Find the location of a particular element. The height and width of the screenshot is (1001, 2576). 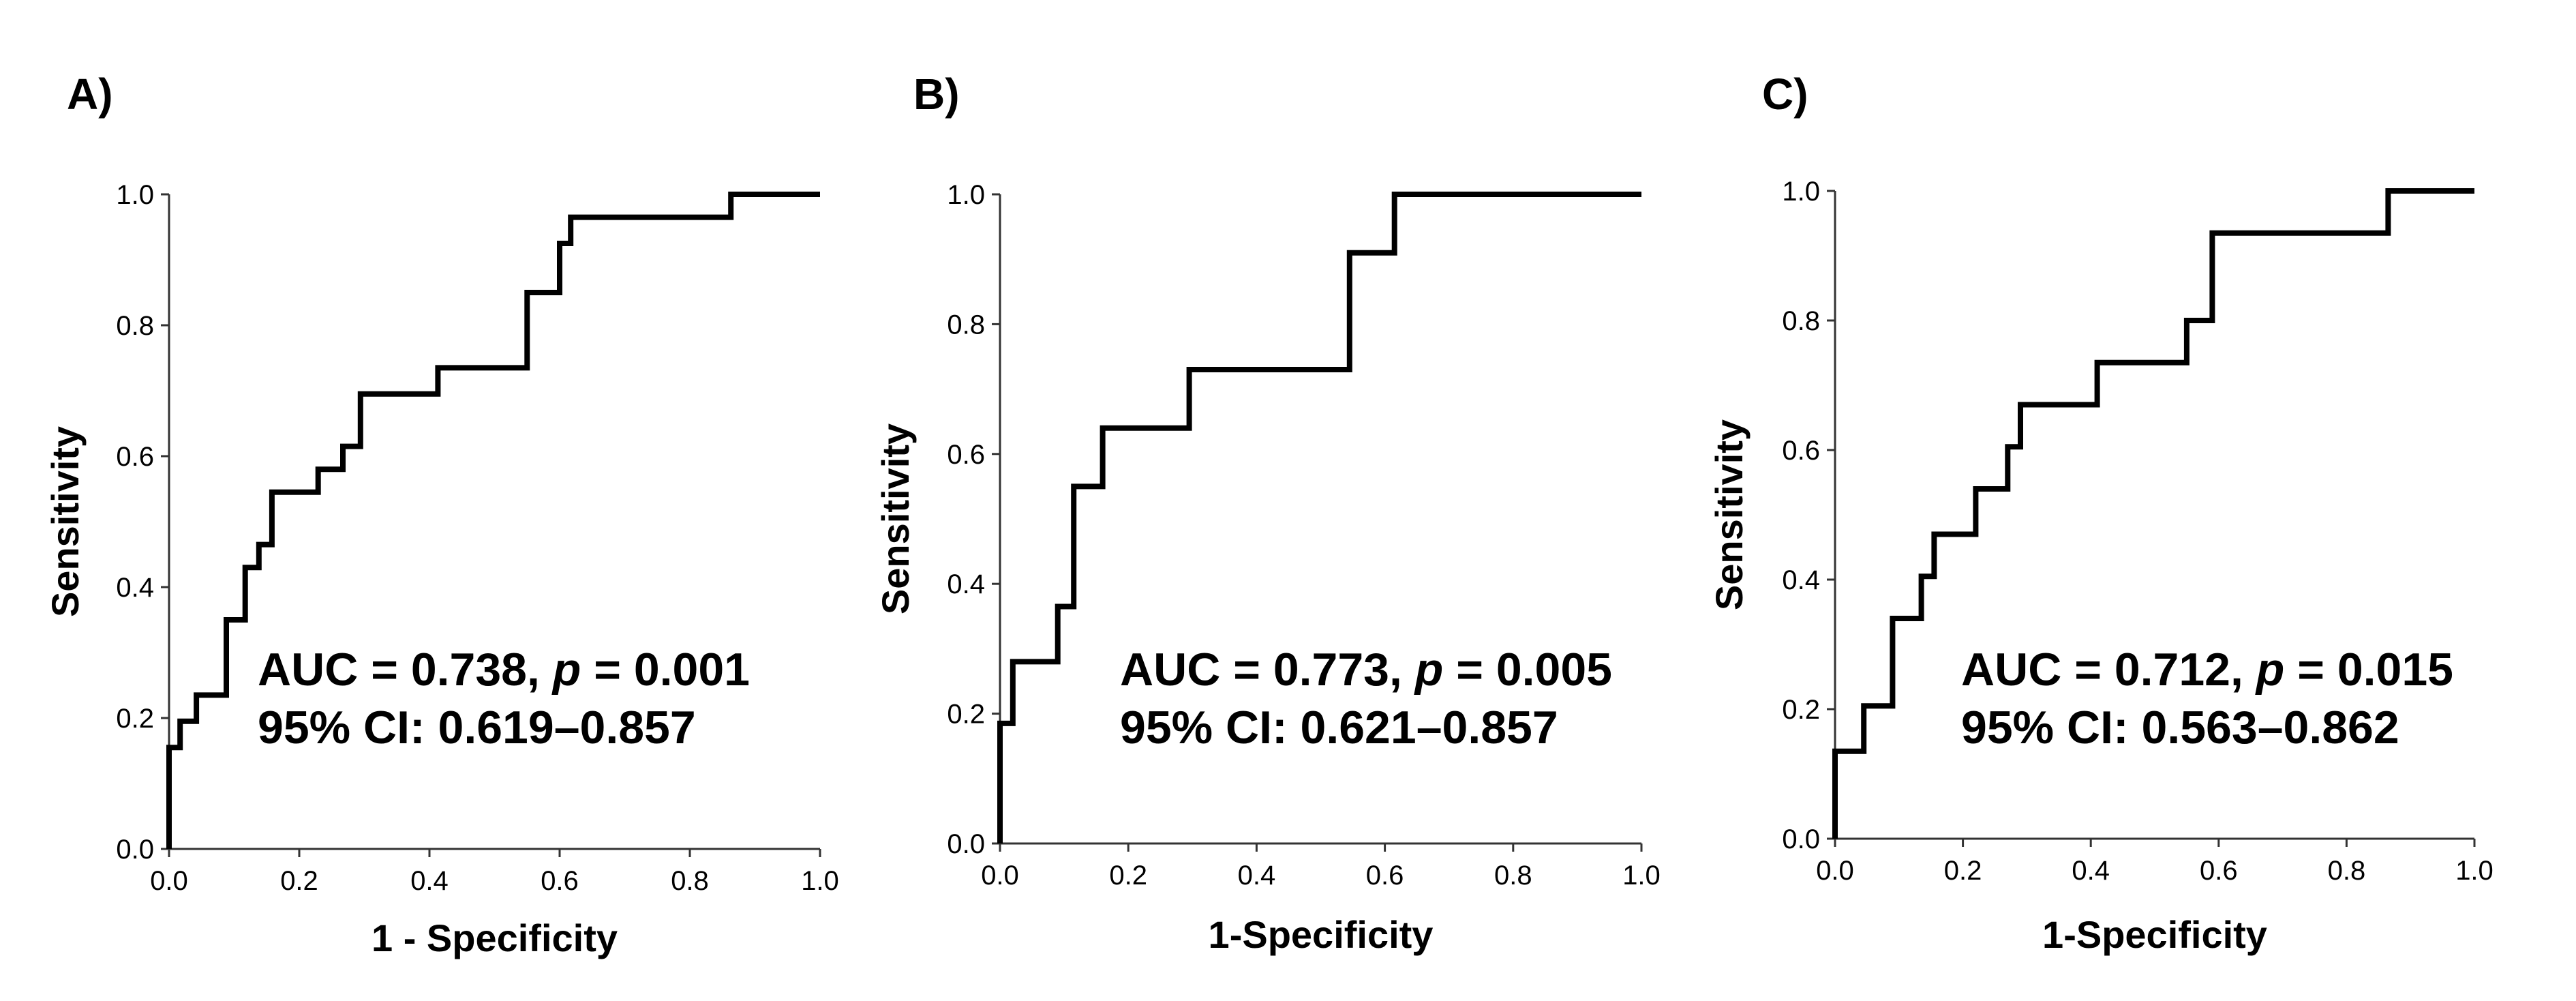

auc-annotation: AUC = 0.773, p = 0.005 is located at coordinates (1366, 670).